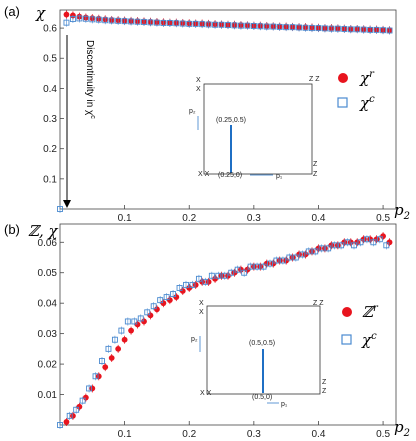 This screenshot has height=441, width=416. Describe the element at coordinates (259, 354) in the screenshot. I see `panel-b-inset: X X Z Z Z Z X X p₂ (0.5,0.5) (0.5,0) p₁` at that location.